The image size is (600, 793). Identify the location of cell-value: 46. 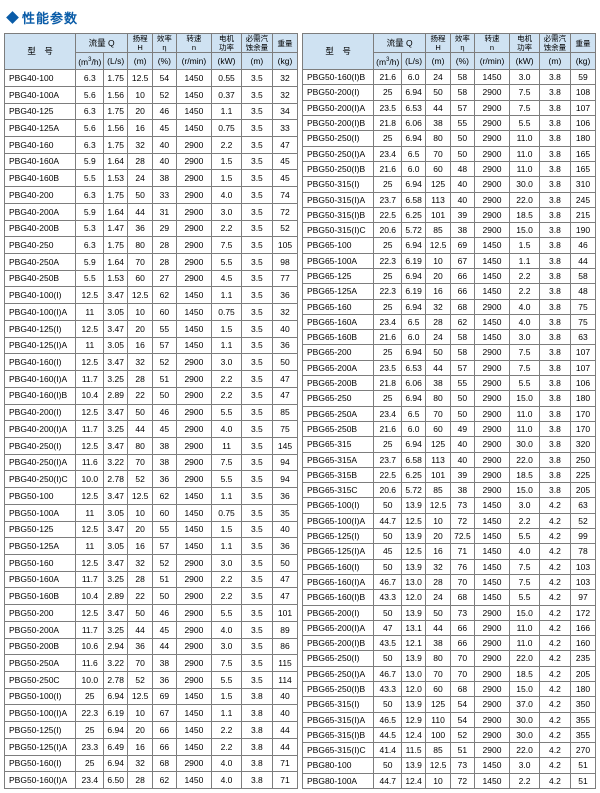
(164, 613).